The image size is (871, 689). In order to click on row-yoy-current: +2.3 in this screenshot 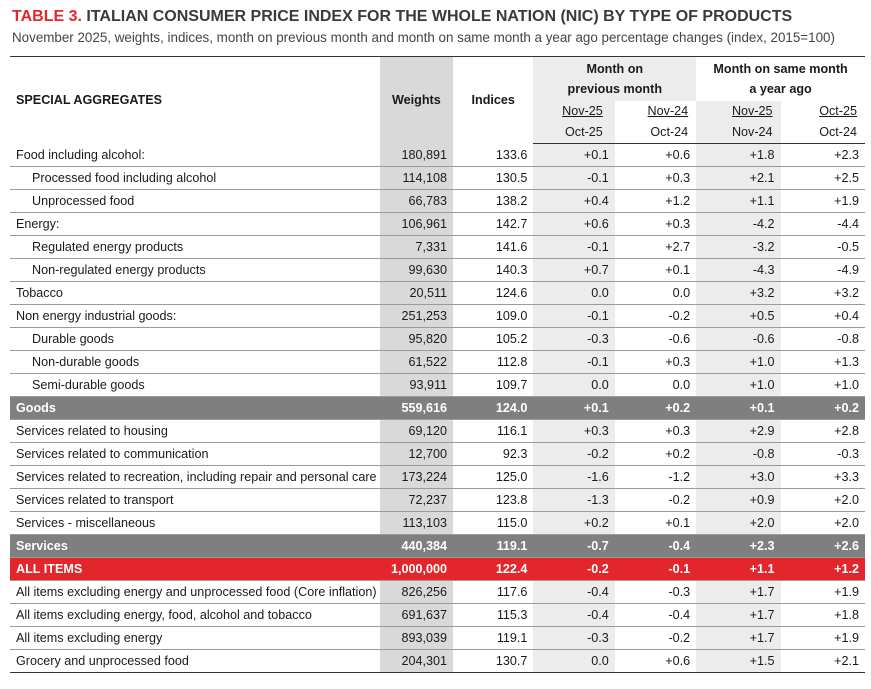, I will do `click(738, 546)`.